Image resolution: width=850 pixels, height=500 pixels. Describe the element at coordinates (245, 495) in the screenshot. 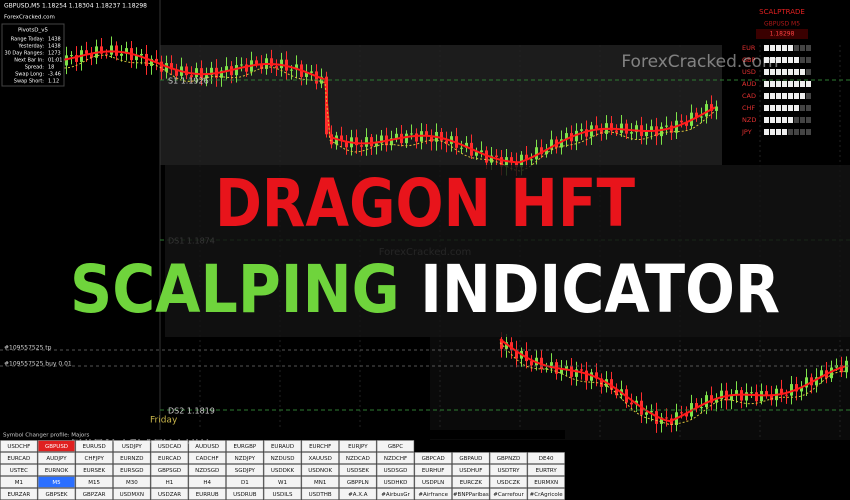

I see `symbol-button-label: USDRUB` at that location.